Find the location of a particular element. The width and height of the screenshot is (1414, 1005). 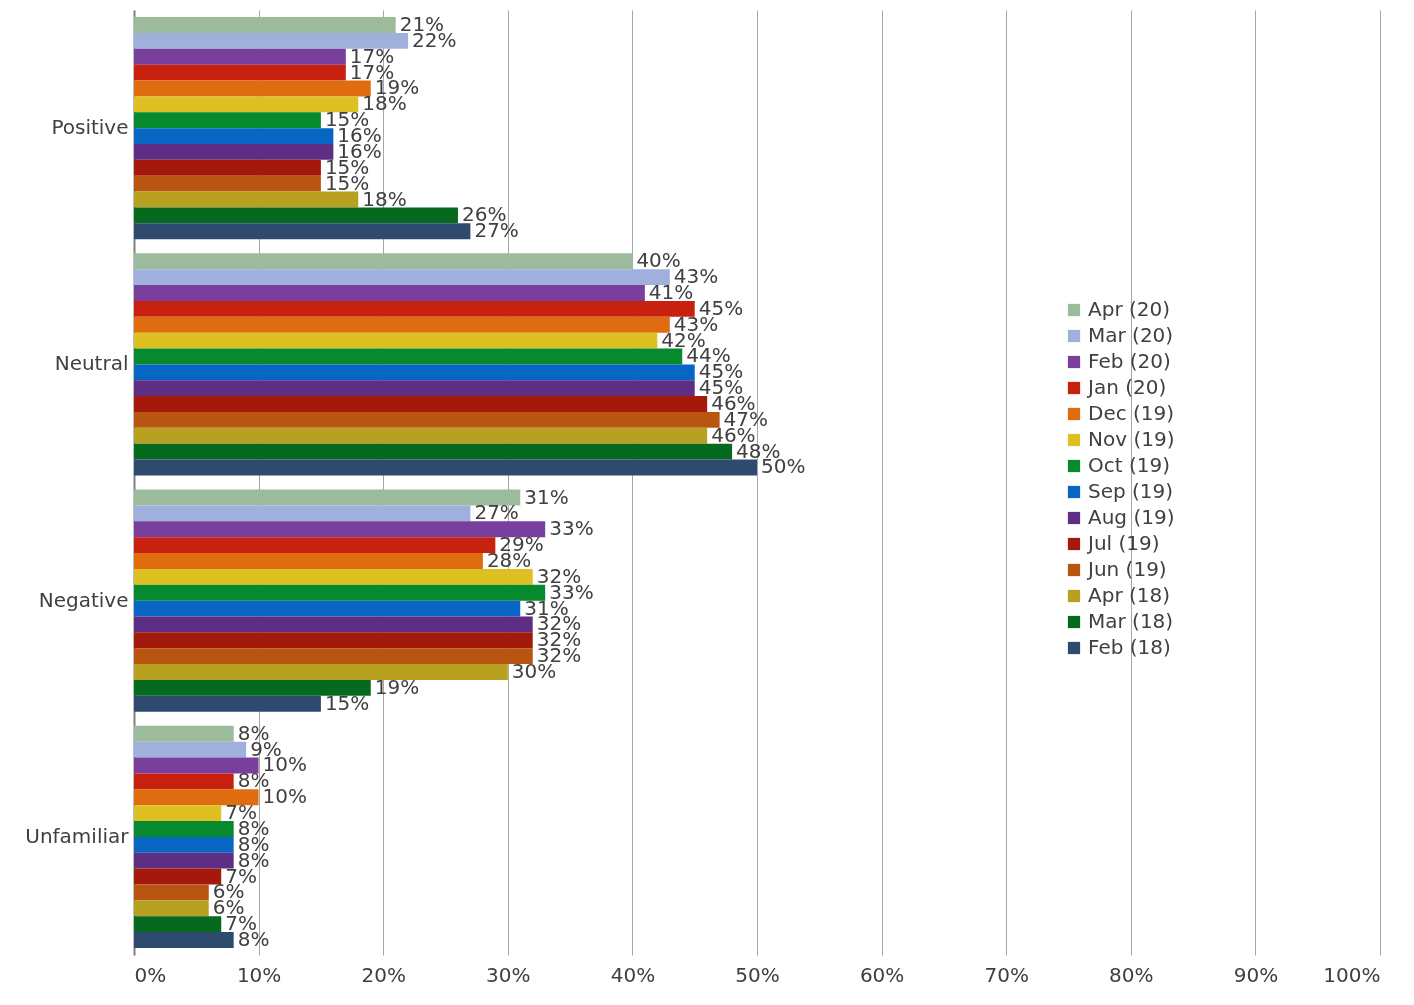

legend-label: Sep (19) is located at coordinates (1131, 491).